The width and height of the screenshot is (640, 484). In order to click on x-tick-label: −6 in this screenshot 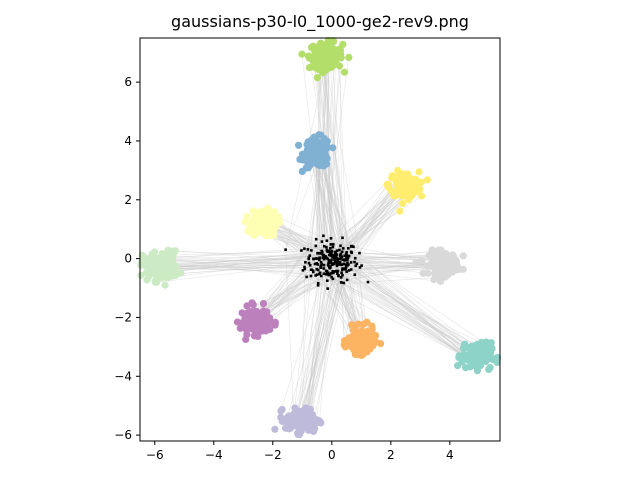, I will do `click(155, 455)`.